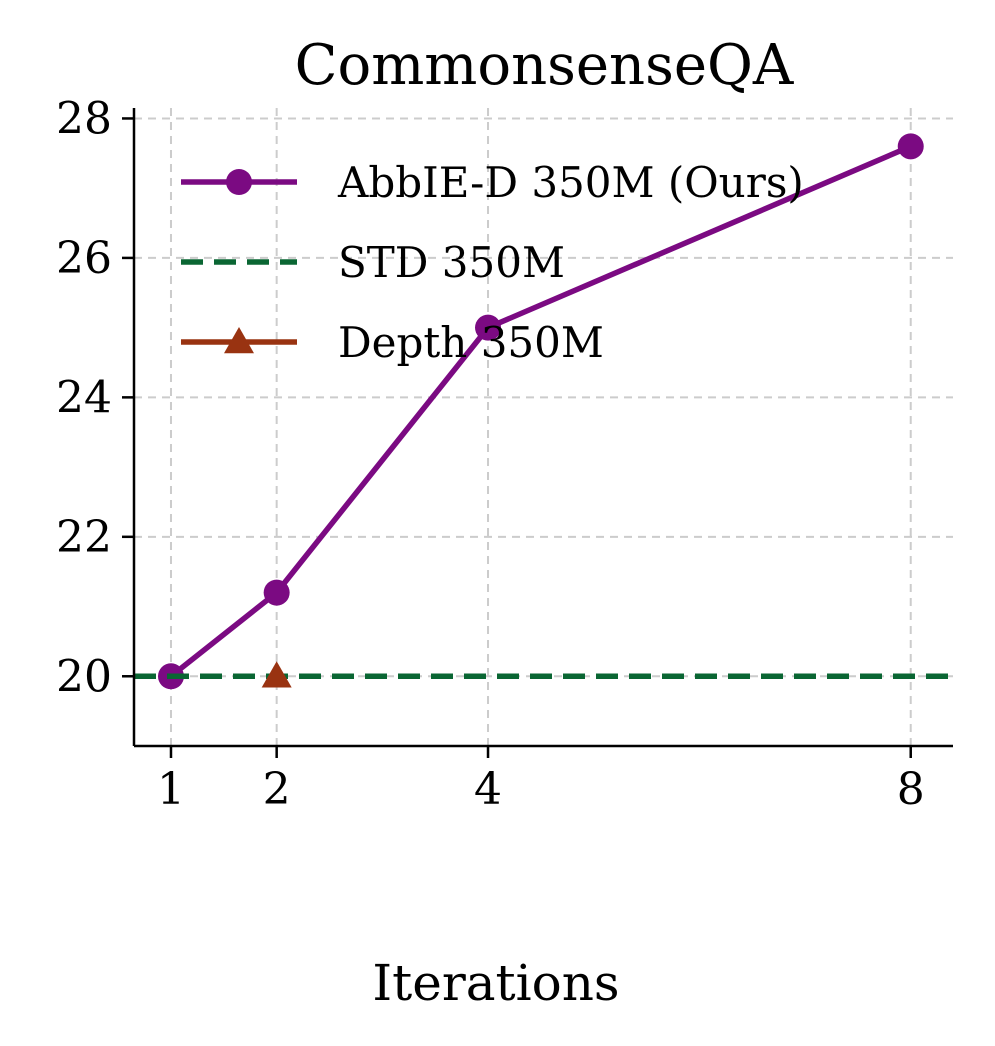 Image resolution: width=995 pixels, height=1046 pixels. Describe the element at coordinates (171, 789) in the screenshot. I see `x-tick-label: 1` at that location.